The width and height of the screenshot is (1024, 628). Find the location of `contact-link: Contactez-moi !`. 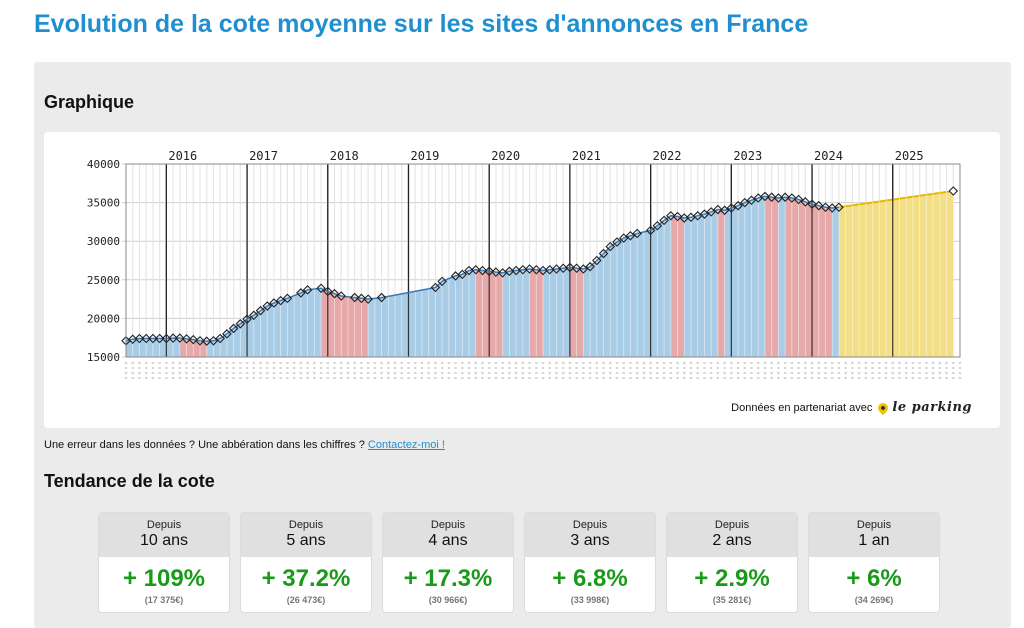

contact-link: Contactez-moi ! is located at coordinates (406, 445).